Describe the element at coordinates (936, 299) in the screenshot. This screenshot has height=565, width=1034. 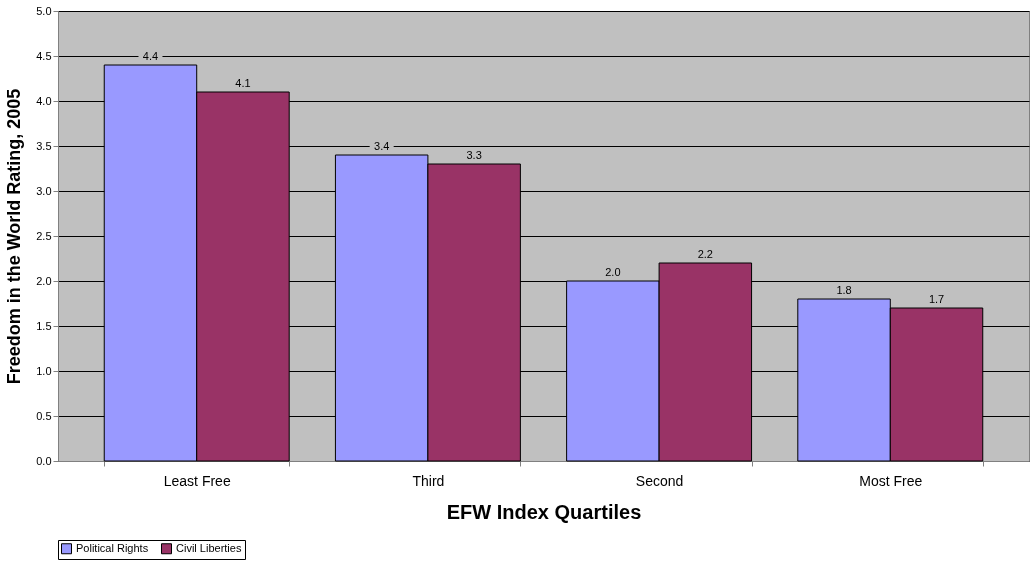
I see `data-label: 1.7` at that location.